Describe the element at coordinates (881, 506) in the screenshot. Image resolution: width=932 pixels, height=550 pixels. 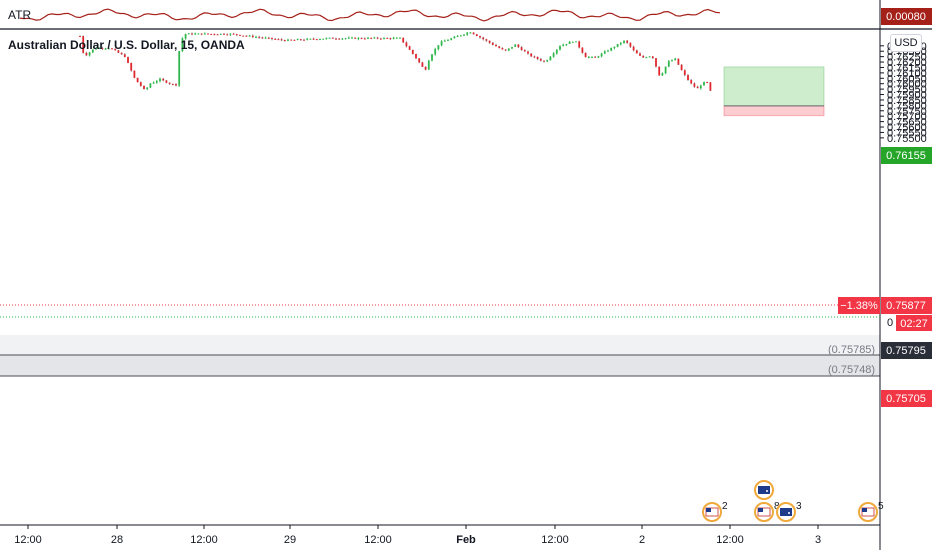
I see `event-count: 5` at that location.